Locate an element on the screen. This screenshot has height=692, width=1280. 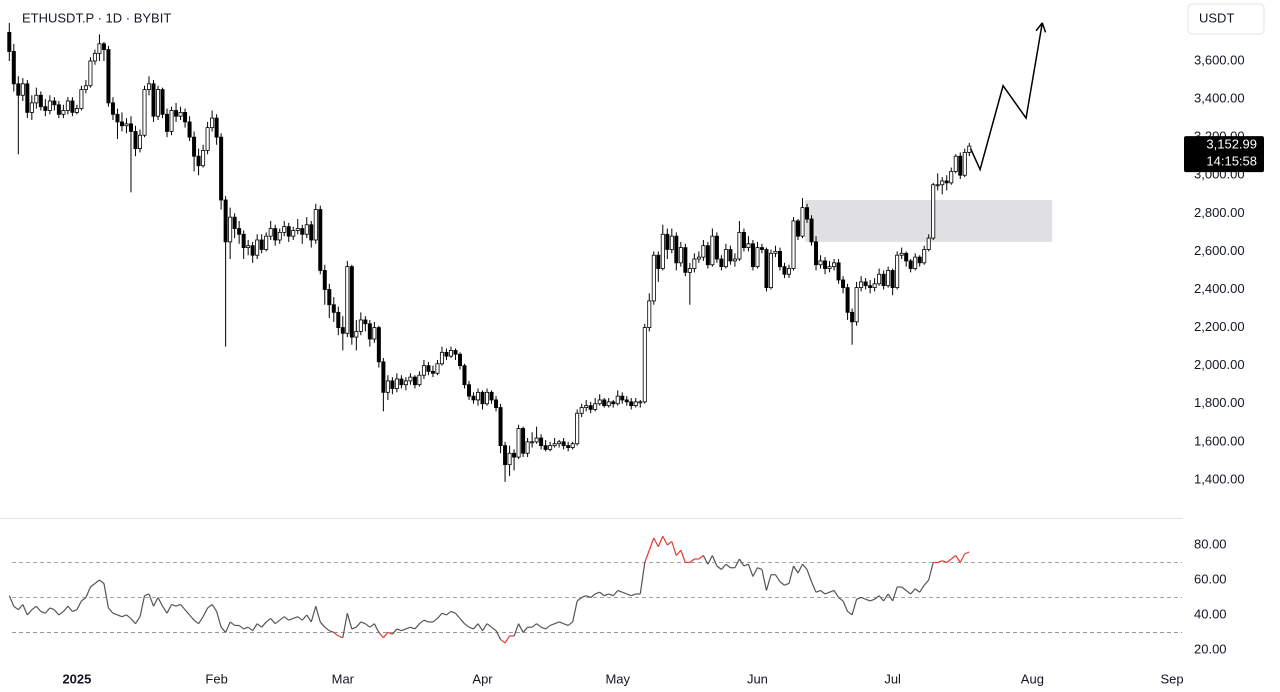
currency-label: USDT is located at coordinates (1216, 17).